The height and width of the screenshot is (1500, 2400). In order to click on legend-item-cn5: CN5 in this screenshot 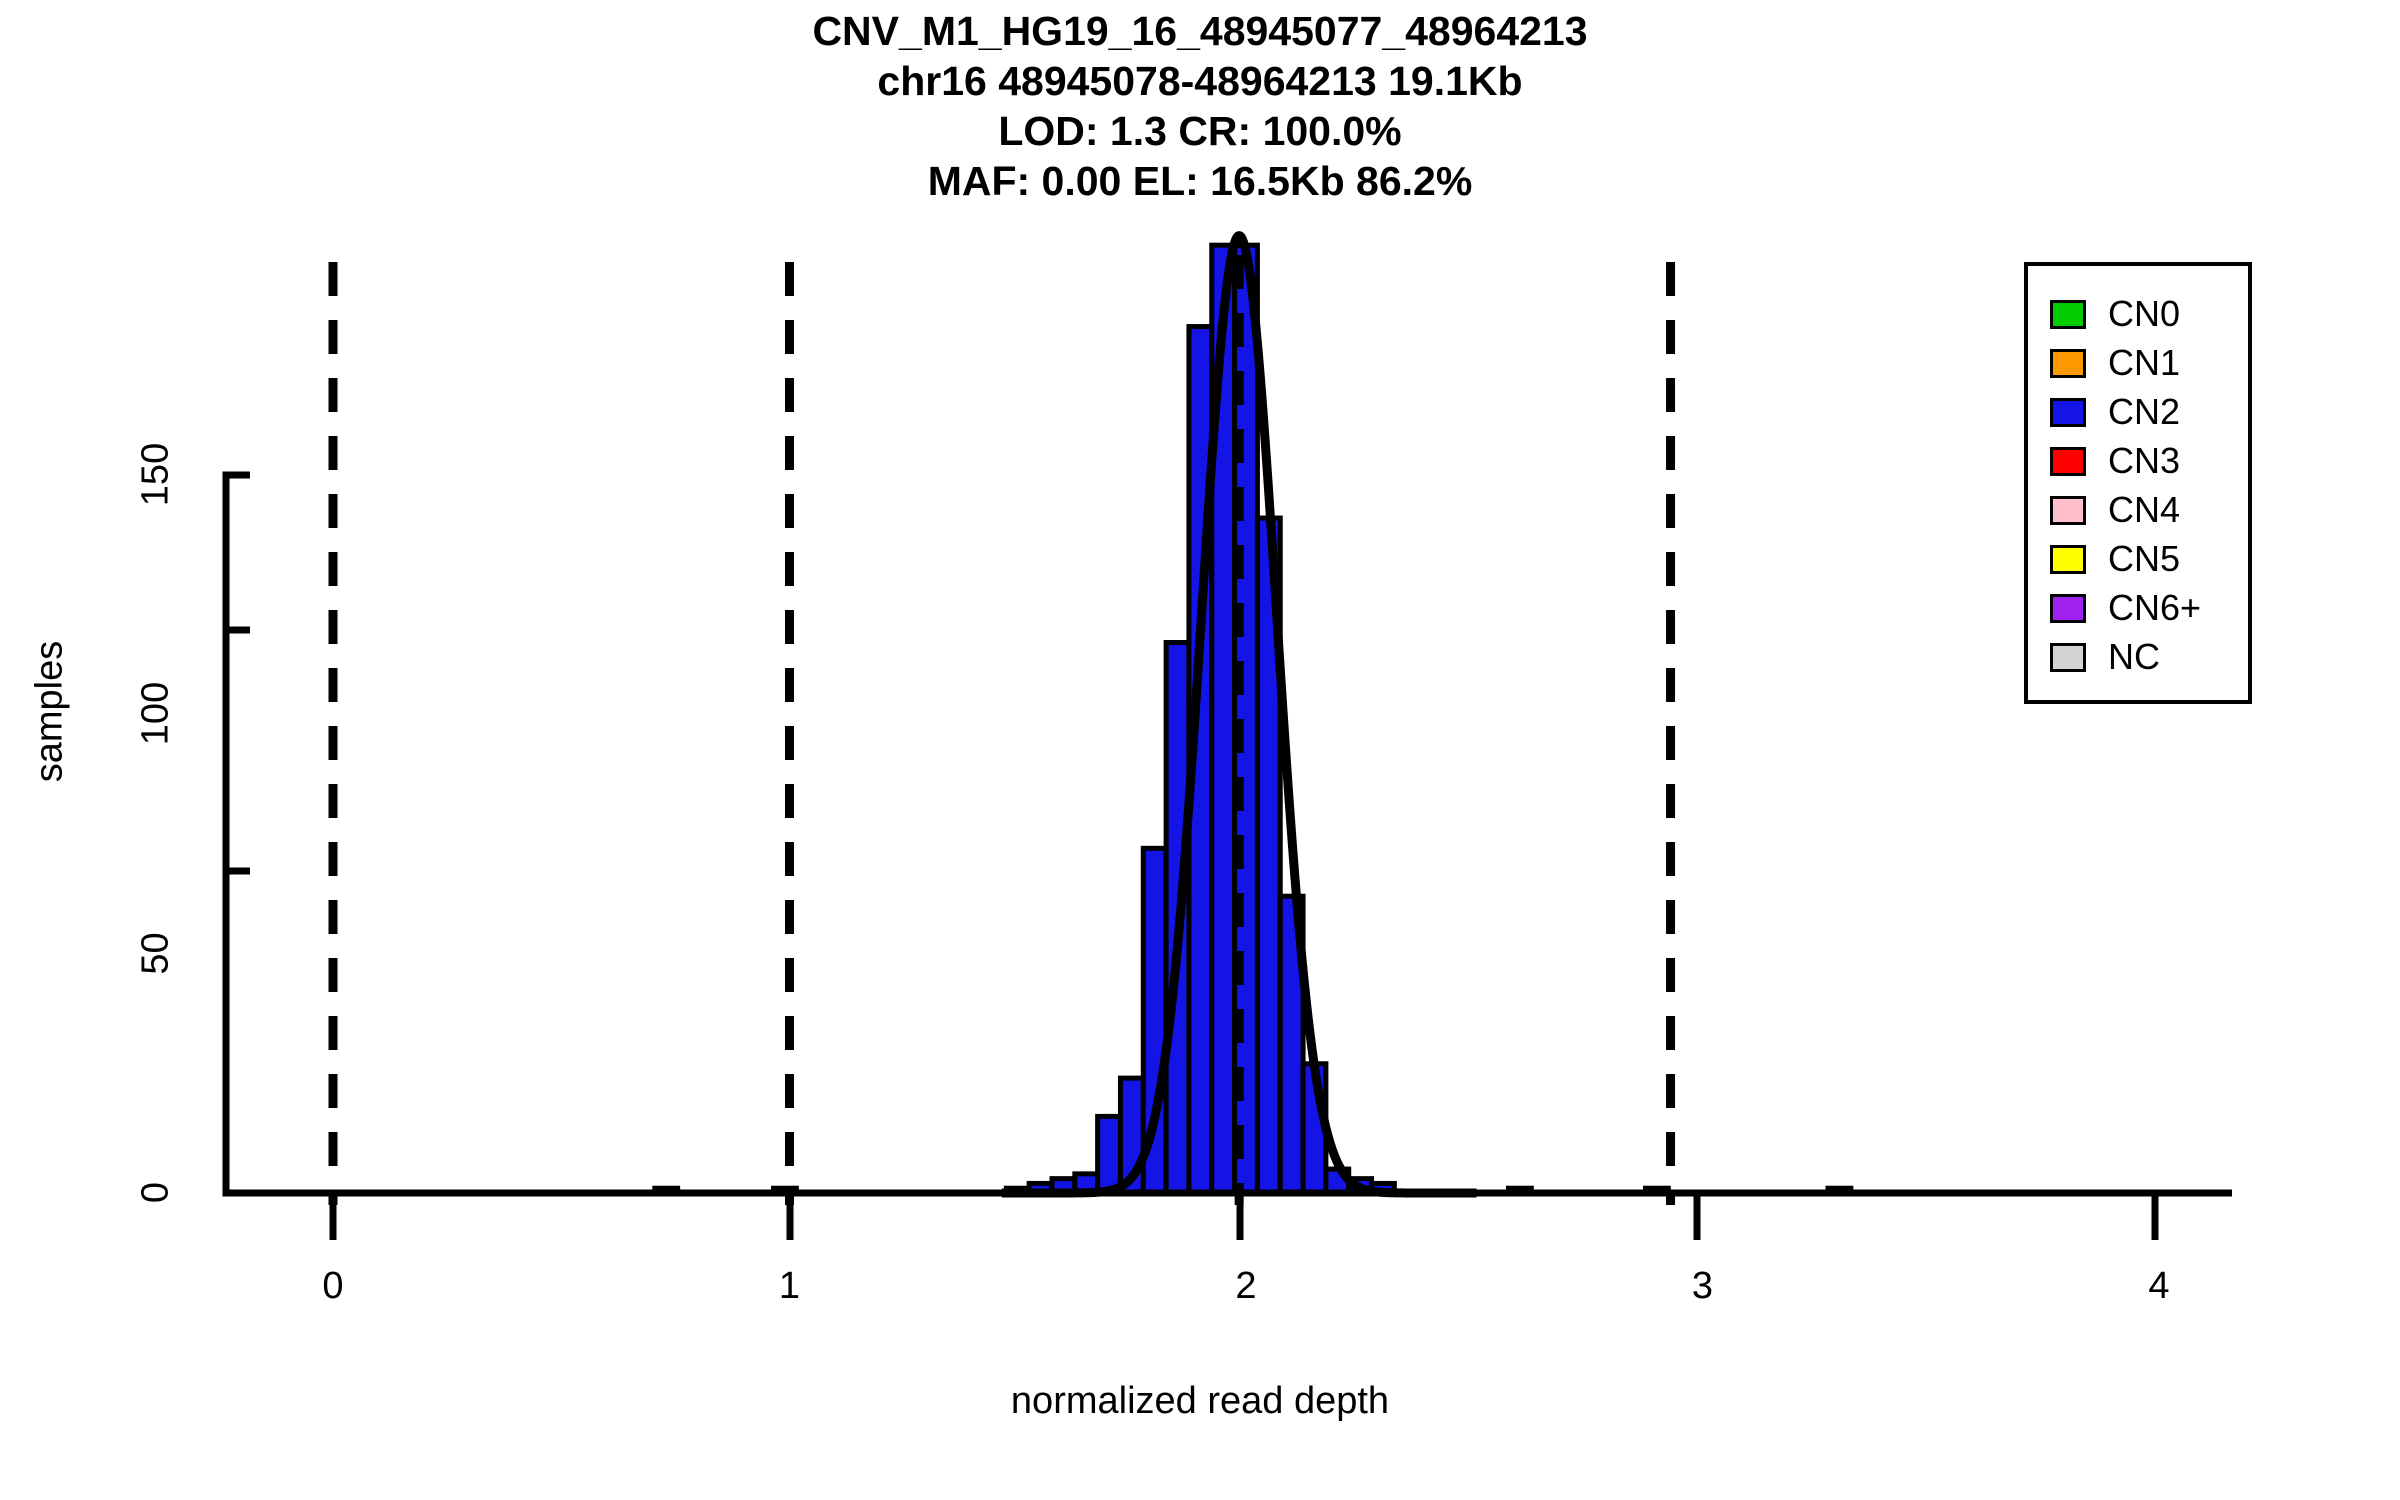, I will do `click(2115, 559)`.